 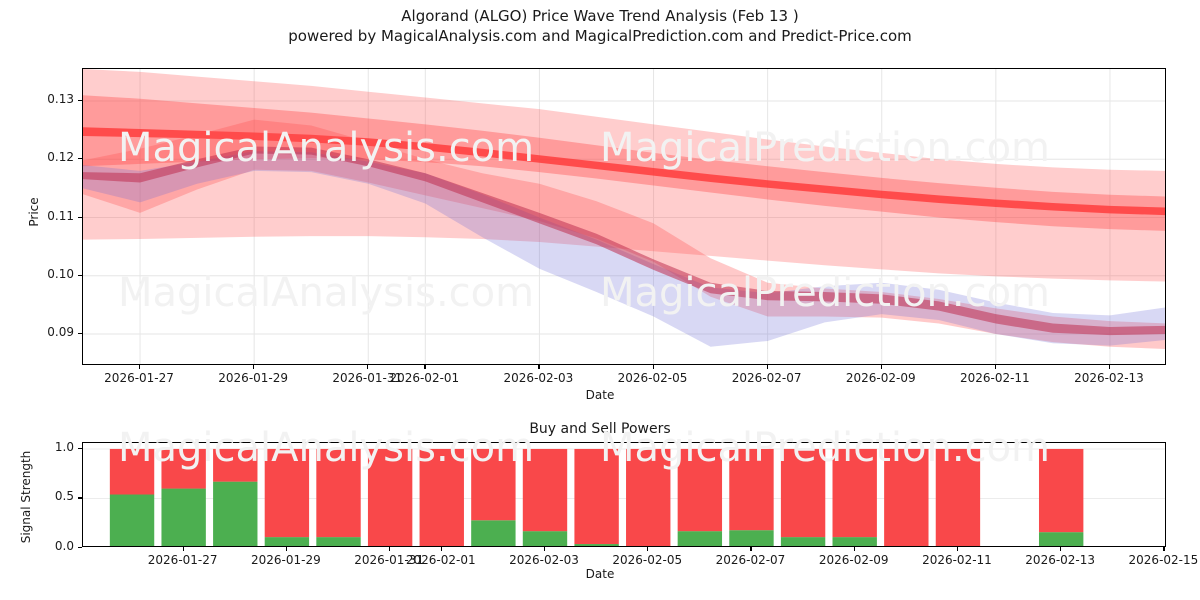 What do you see at coordinates (60, 273) in the screenshot?
I see `price-y-tick-label: 0.10` at bounding box center [60, 273].